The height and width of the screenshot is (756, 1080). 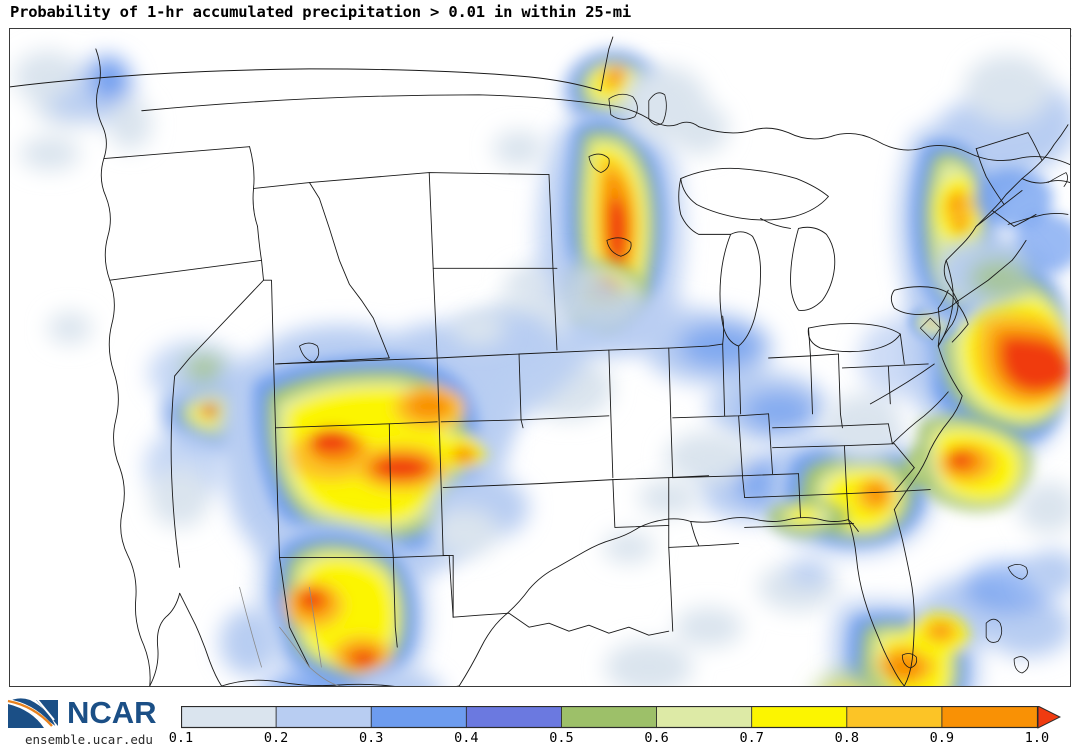 What do you see at coordinates (942, 738) in the screenshot?
I see `colorbar-tick-label: 0.9` at bounding box center [942, 738].